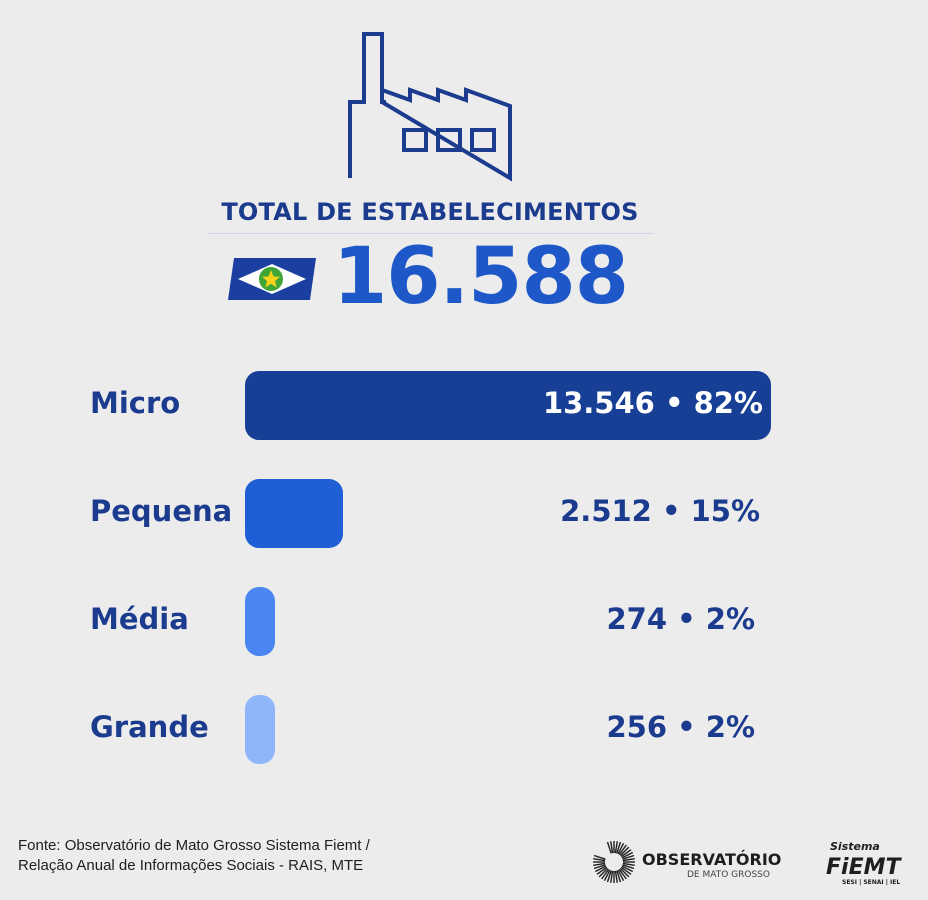  What do you see at coordinates (508, 405) in the screenshot?
I see `bar-micro` at bounding box center [508, 405].